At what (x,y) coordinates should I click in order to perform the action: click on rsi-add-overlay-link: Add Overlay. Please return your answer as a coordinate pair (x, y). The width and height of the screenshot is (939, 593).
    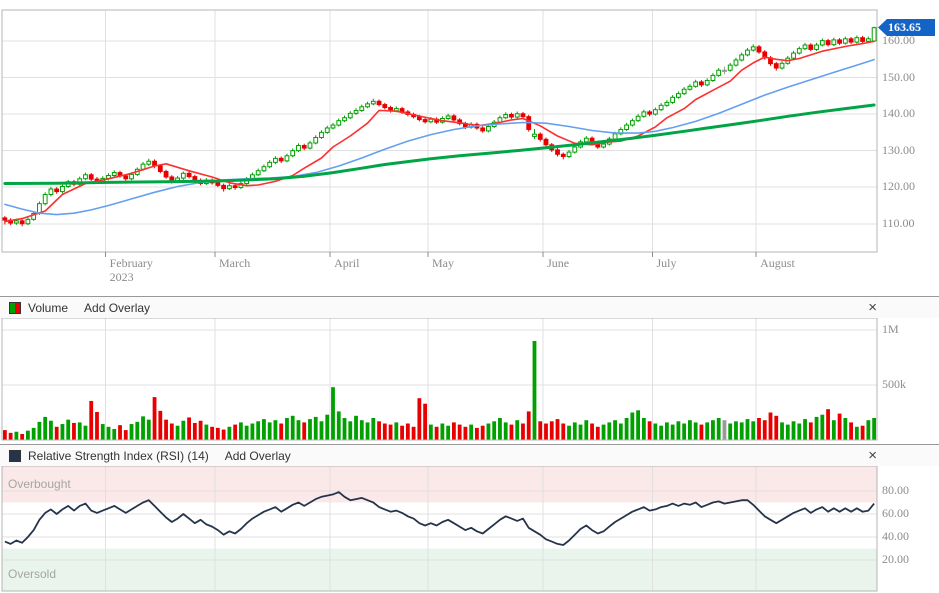
    Looking at the image, I should click on (257, 455).